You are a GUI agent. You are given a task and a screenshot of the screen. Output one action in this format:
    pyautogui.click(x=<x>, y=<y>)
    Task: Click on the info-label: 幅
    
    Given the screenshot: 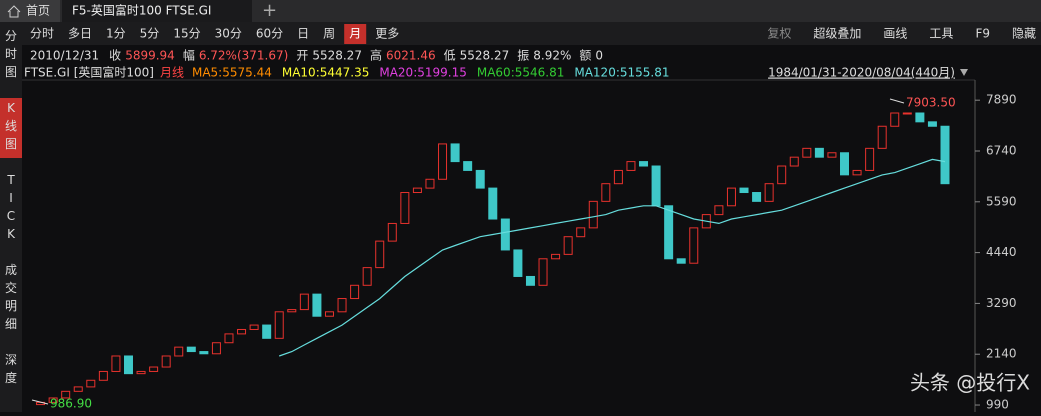 What is the action you would take?
    pyautogui.click(x=189, y=55)
    